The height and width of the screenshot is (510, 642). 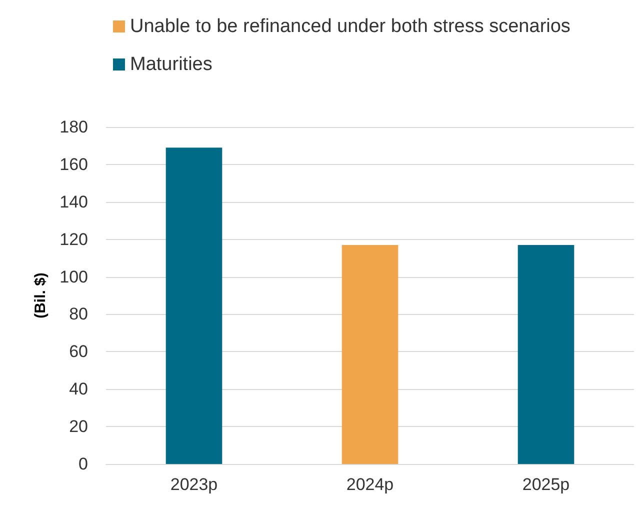 I want to click on y-tick-label: 180, so click(x=74, y=127).